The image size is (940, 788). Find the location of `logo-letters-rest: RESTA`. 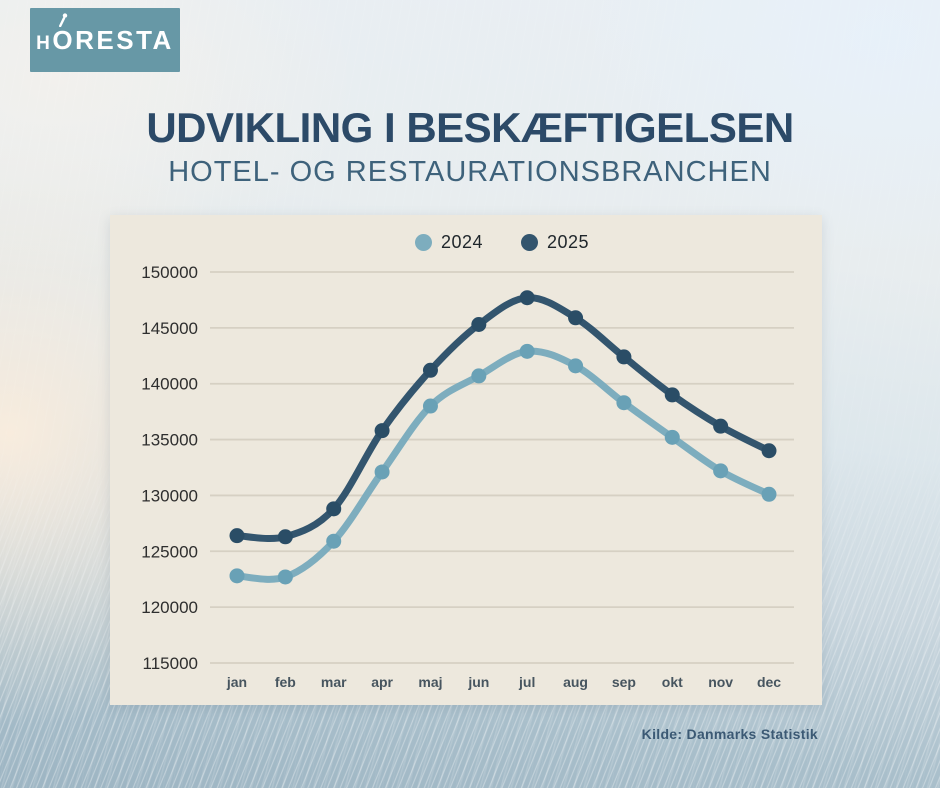

logo-letters-rest: RESTA is located at coordinates (124, 39).